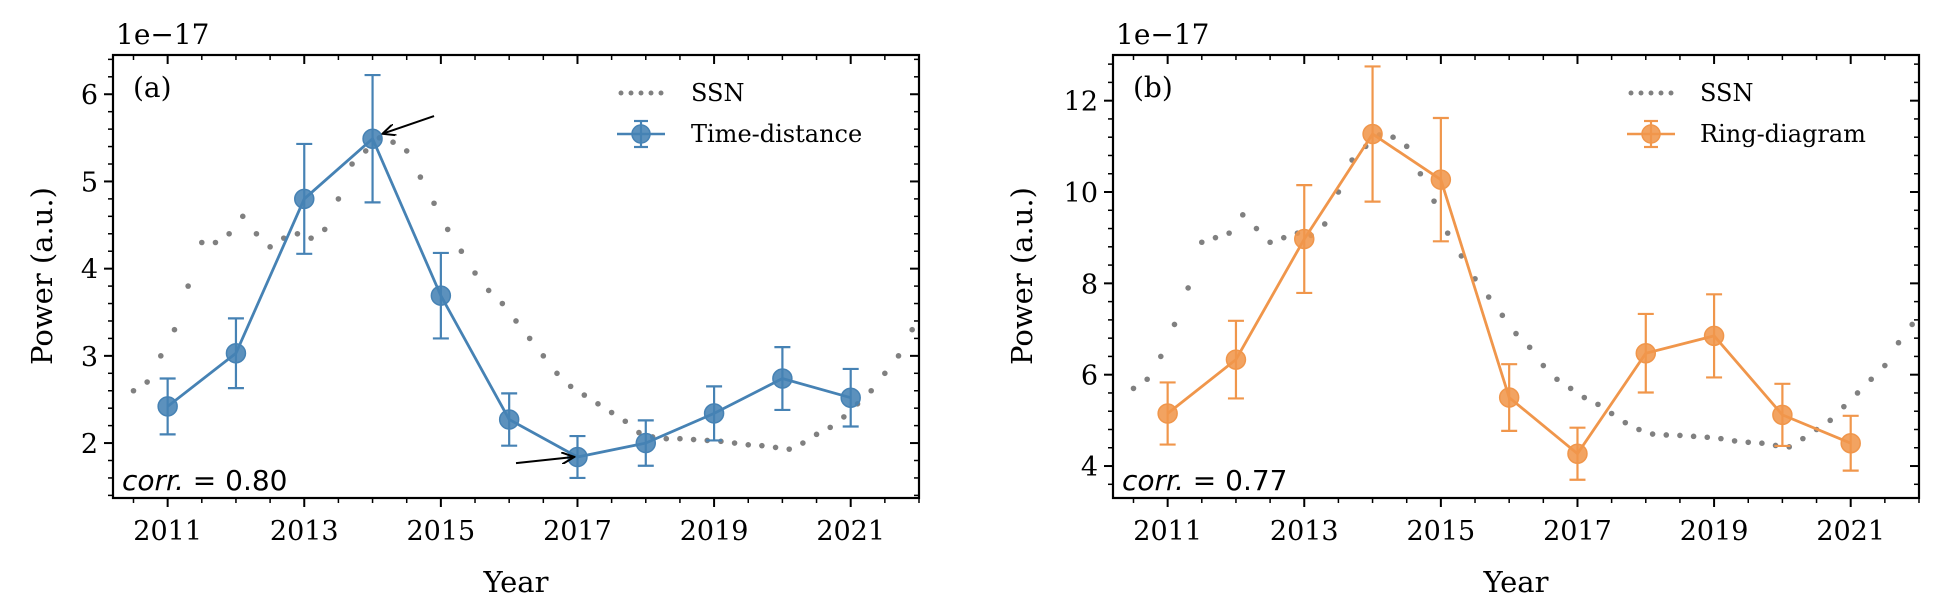  I want to click on panel-b-xtick-label: 2021, so click(1850, 531).